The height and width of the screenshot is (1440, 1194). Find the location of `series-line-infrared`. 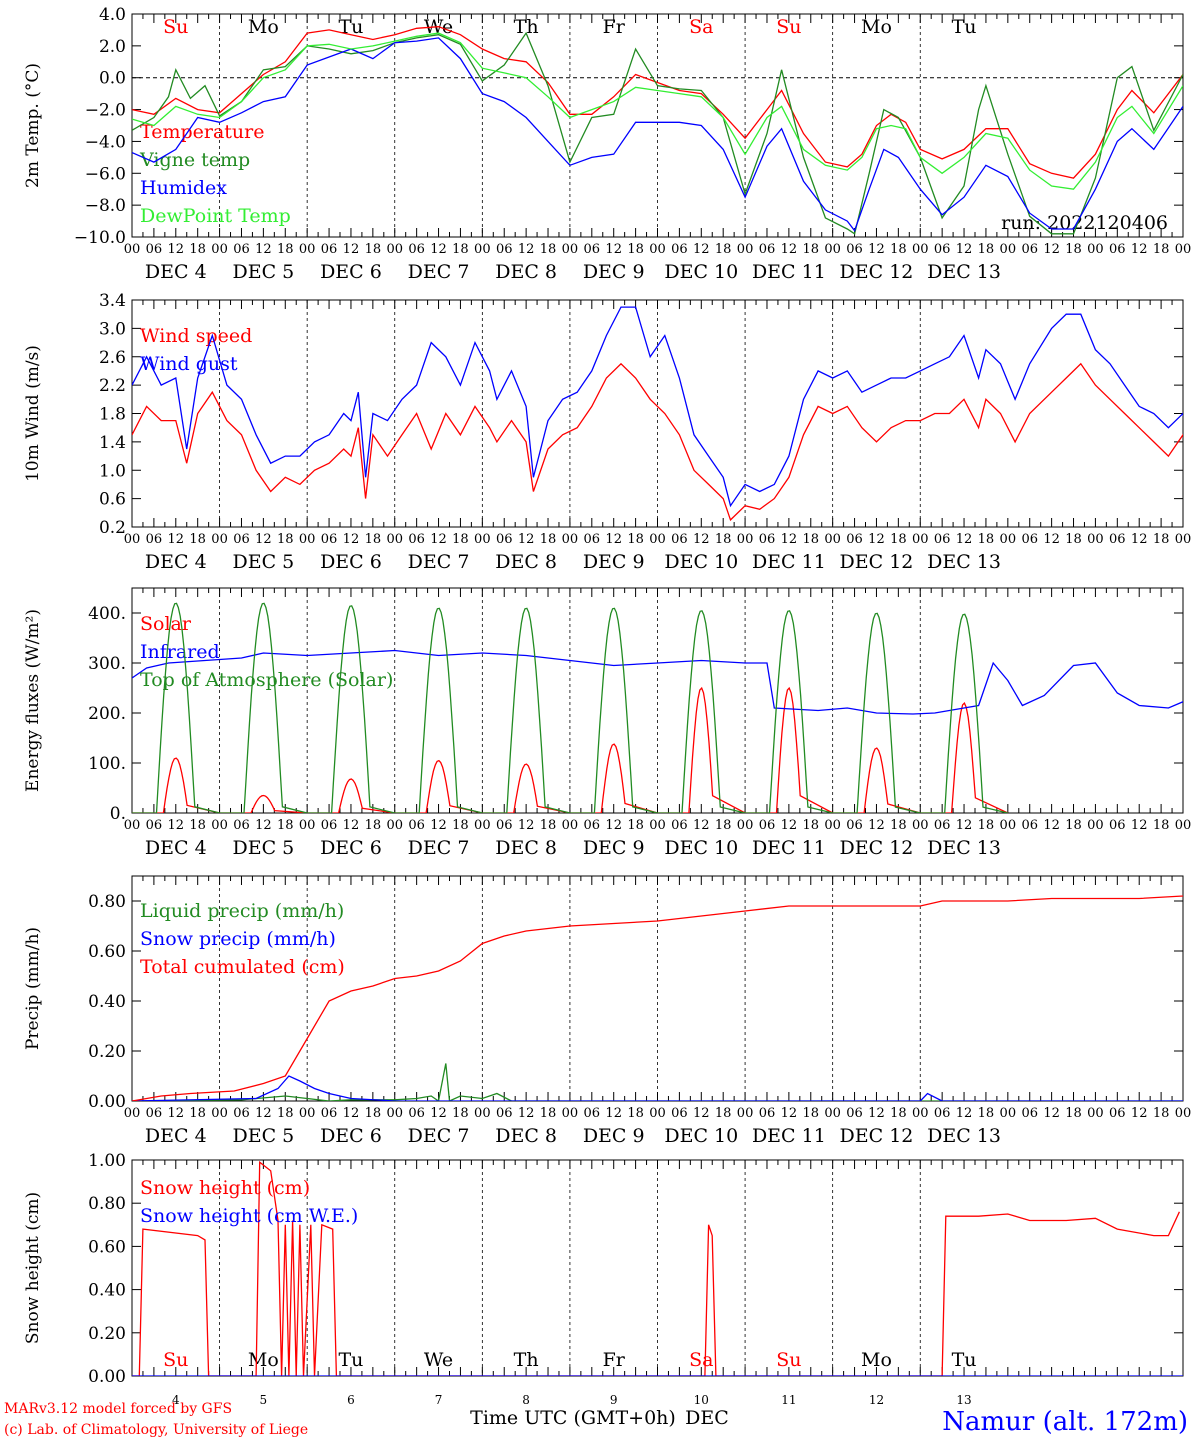

series-line-infrared is located at coordinates (657, 682).